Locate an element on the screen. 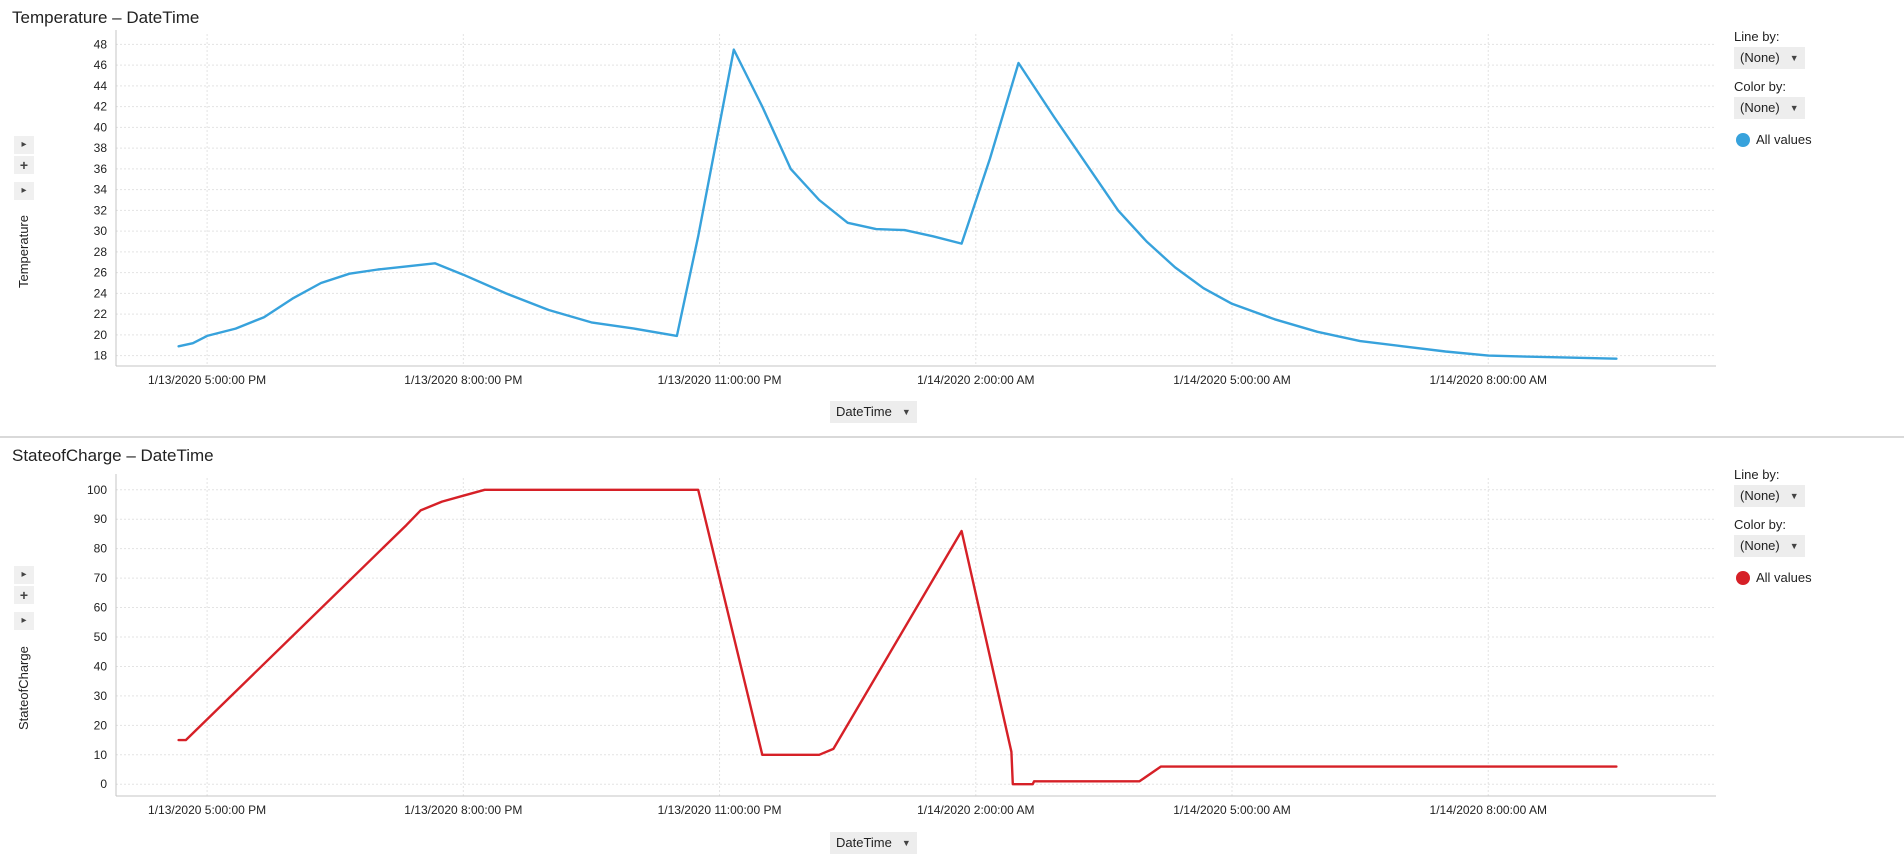 Image resolution: width=1904 pixels, height=863 pixels. y-tick-label: 100 is located at coordinates (97, 490).